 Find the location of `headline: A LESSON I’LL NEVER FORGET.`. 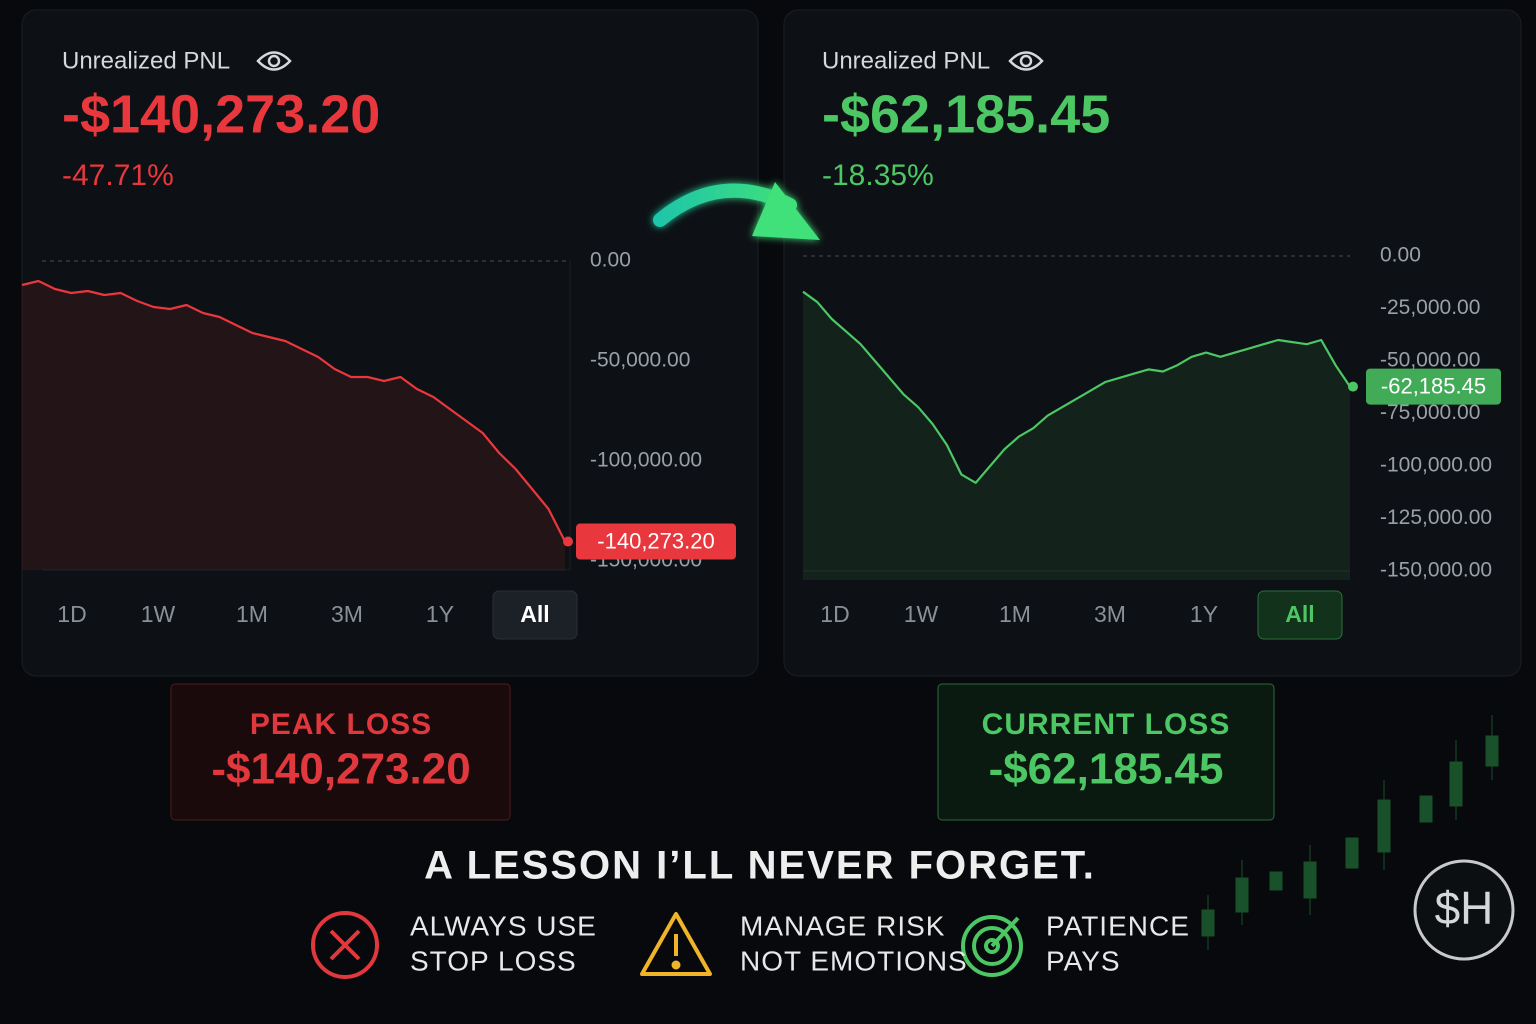

headline: A LESSON I’LL NEVER FORGET. is located at coordinates (760, 866).